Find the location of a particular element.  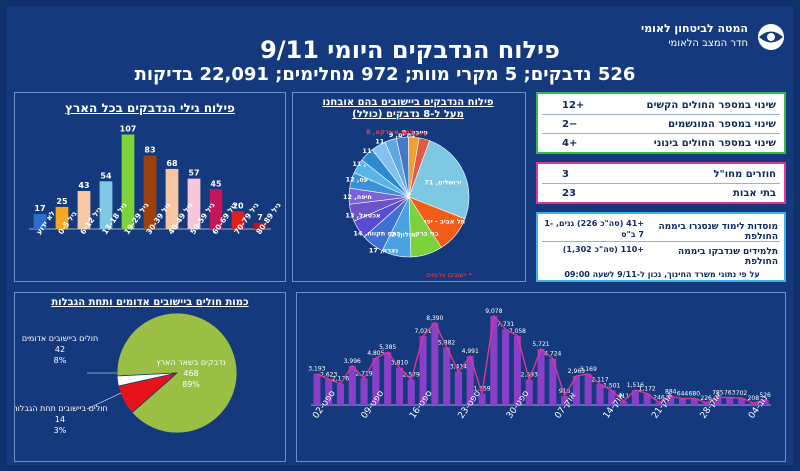

daily-bar-value: 208 is located at coordinates (754, 398).